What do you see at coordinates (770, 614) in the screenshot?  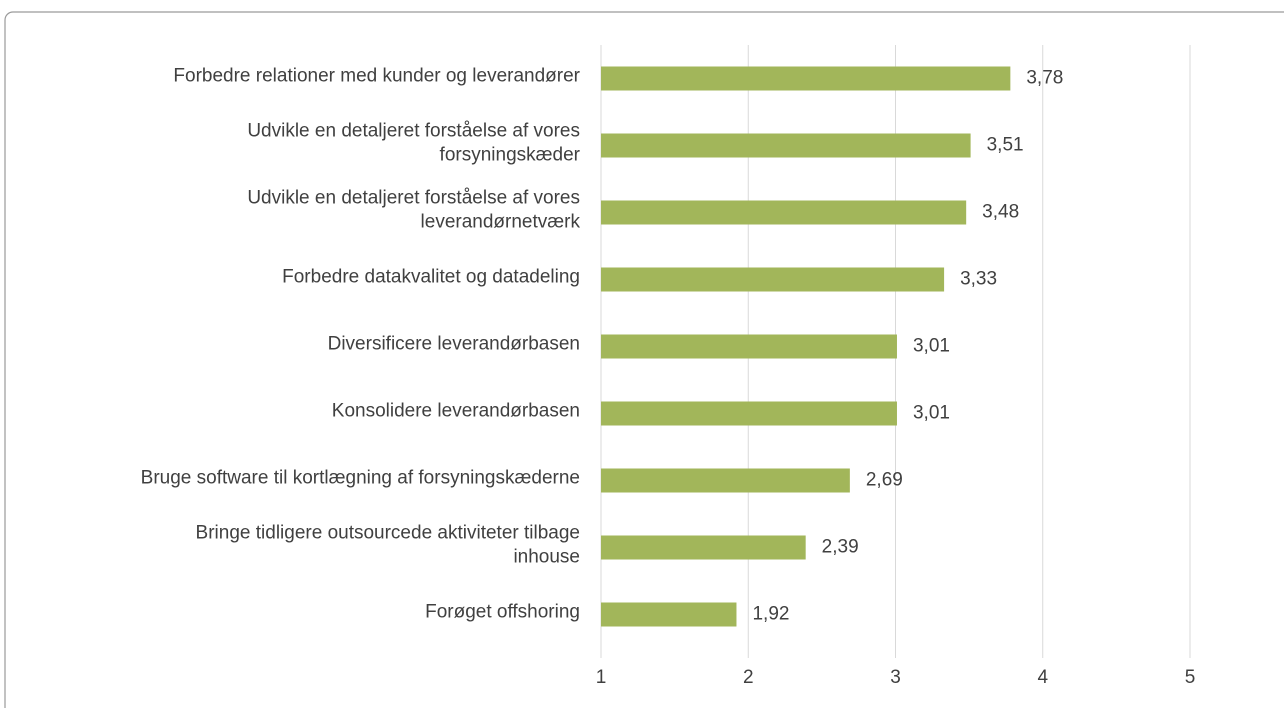 I see `data-label: 1,92` at bounding box center [770, 614].